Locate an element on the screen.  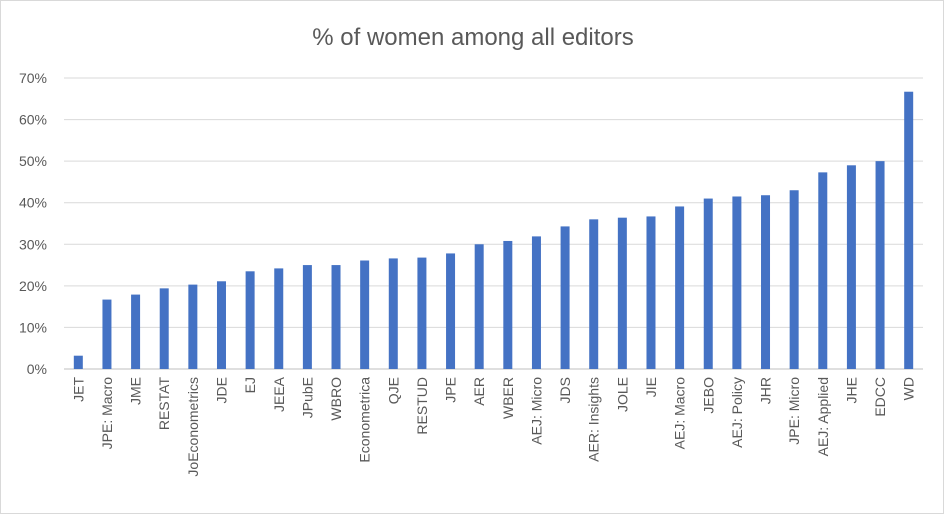
y-tick-label: 10% is located at coordinates (33, 327).